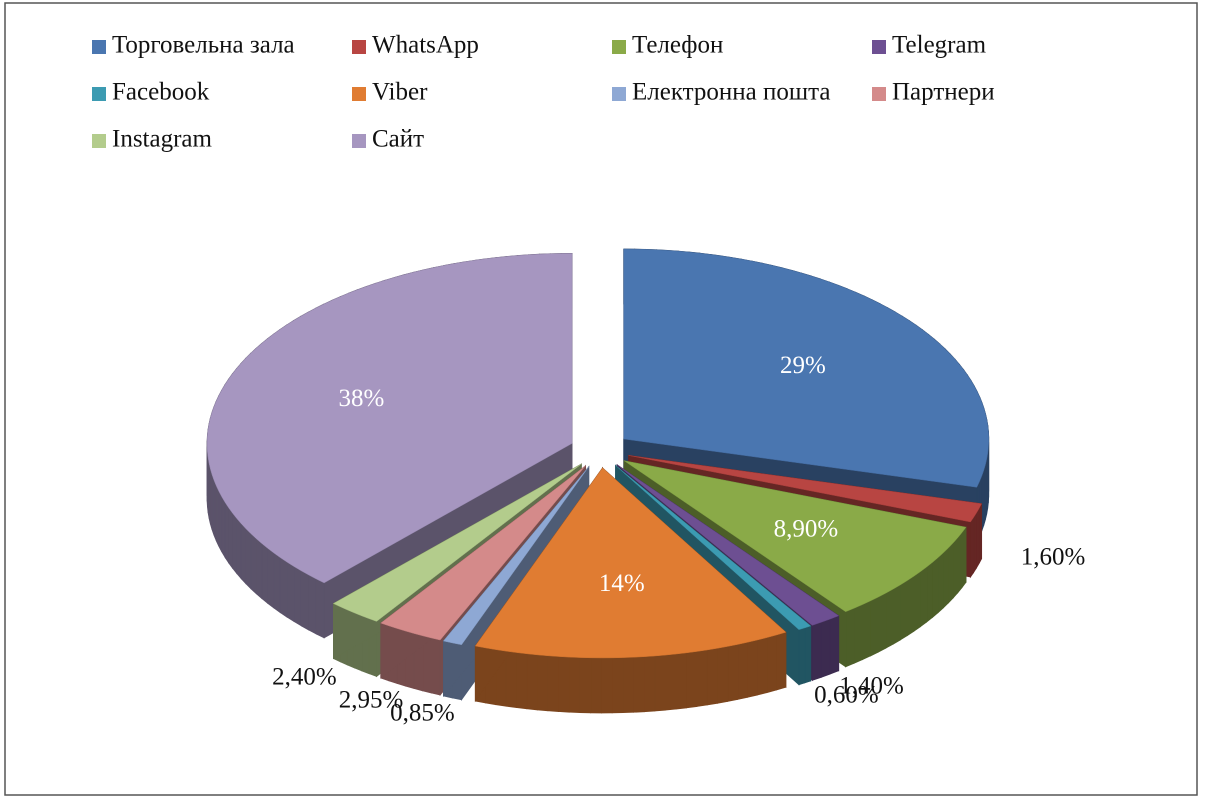 This screenshot has height=802, width=1205. Describe the element at coordinates (400, 92) in the screenshot. I see `legend-label: Viber` at that location.